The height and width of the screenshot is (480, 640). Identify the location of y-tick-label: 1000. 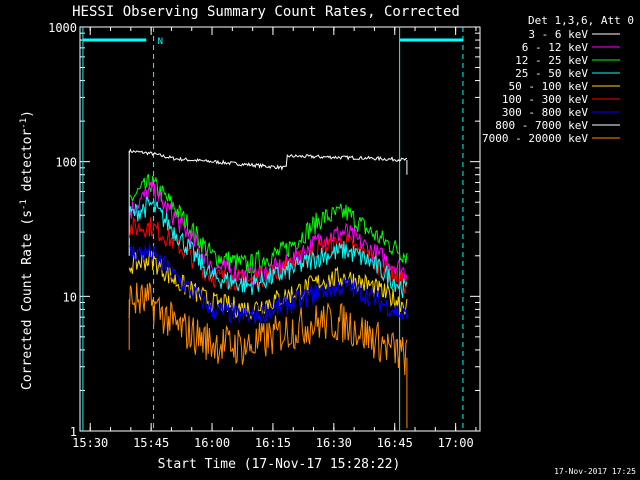
(62, 28).